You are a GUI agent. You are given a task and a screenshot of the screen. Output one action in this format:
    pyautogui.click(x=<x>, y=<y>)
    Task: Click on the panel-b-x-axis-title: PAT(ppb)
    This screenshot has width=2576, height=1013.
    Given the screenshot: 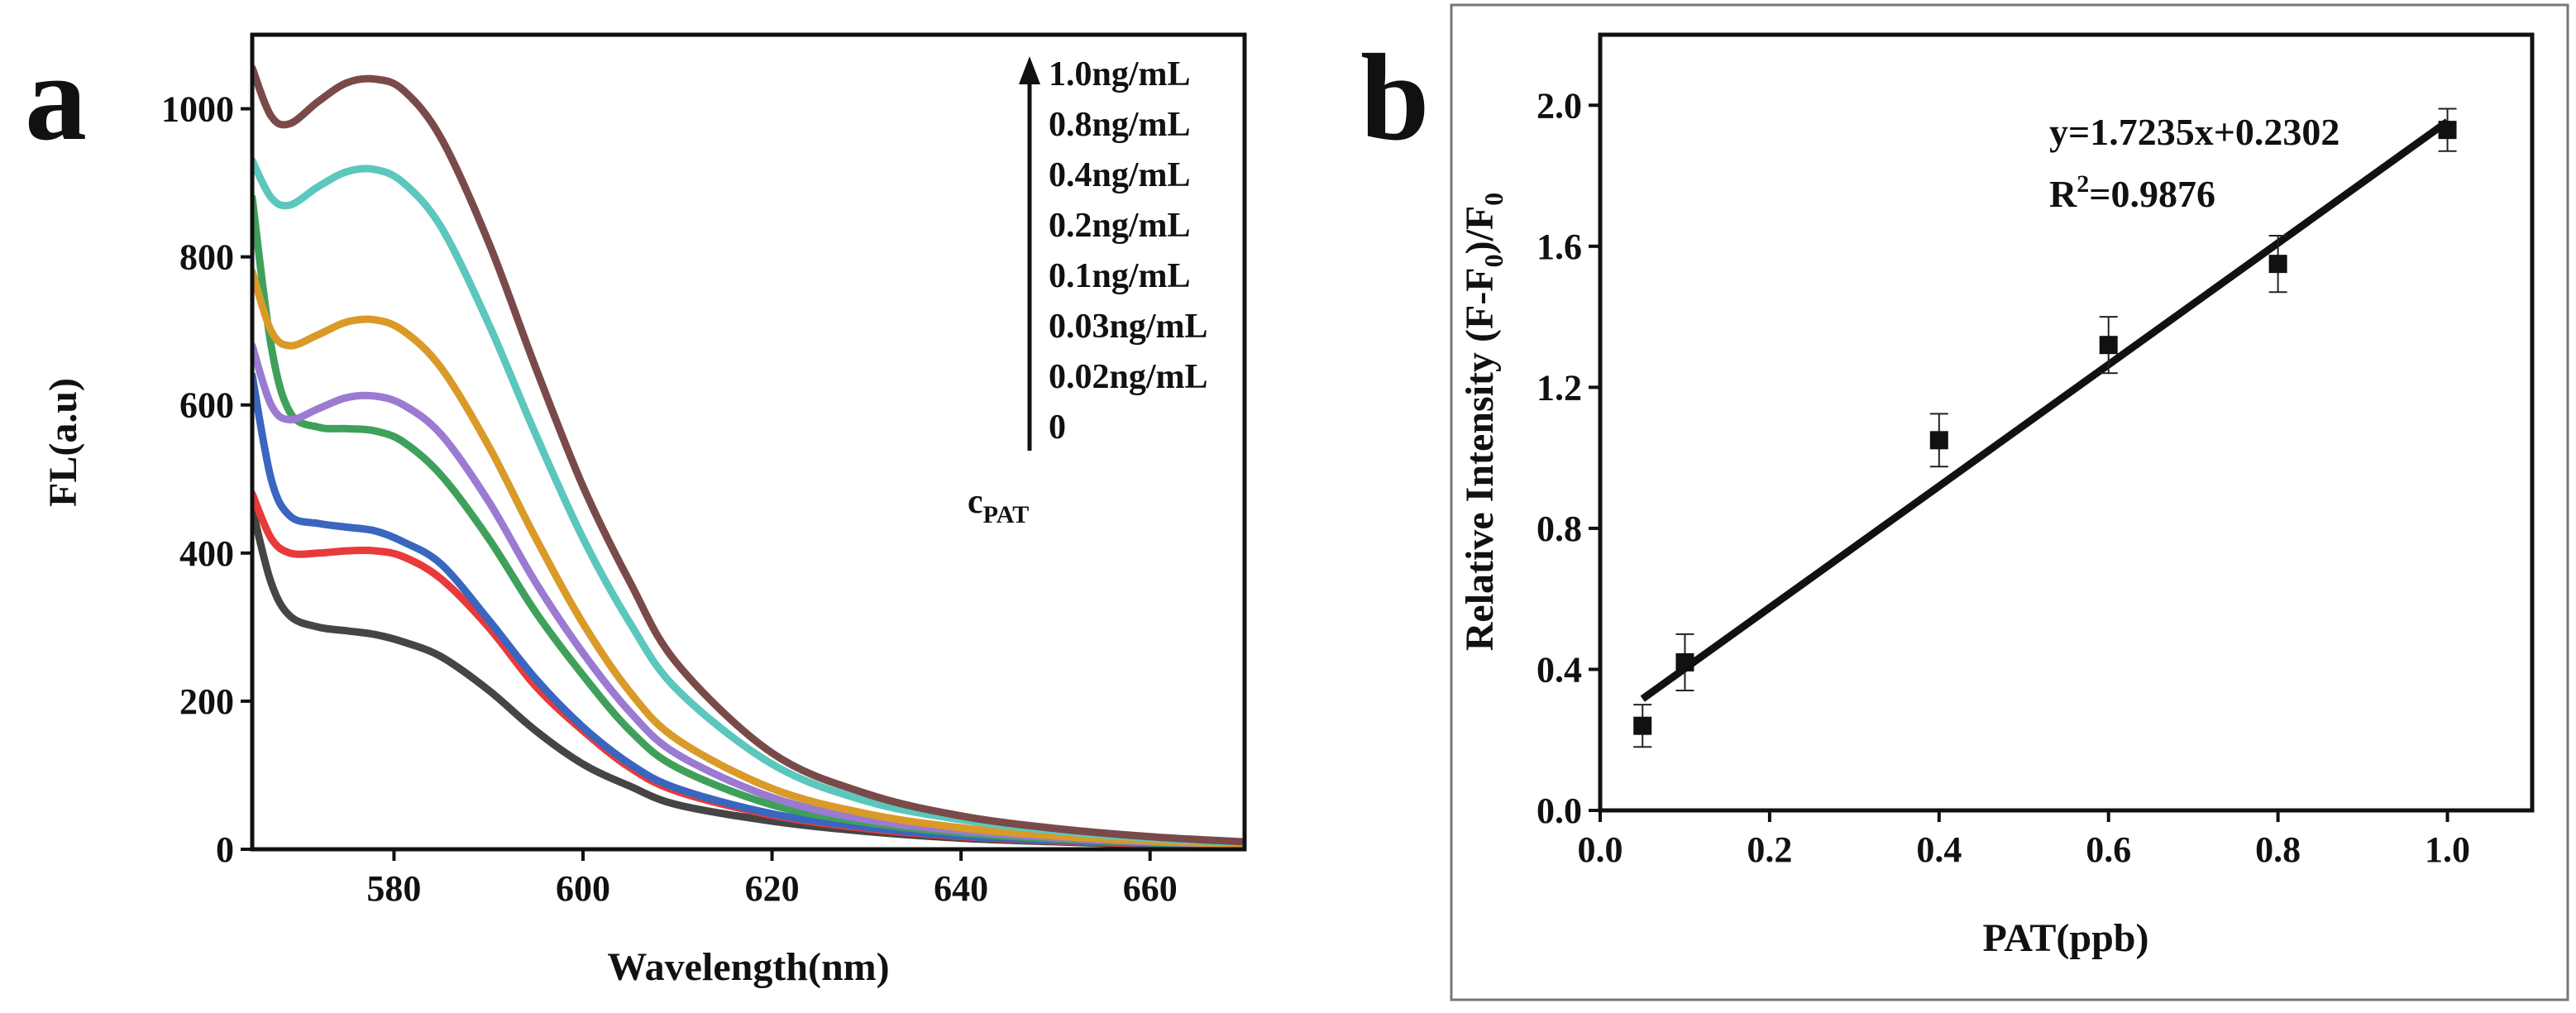 What is the action you would take?
    pyautogui.click(x=2066, y=938)
    